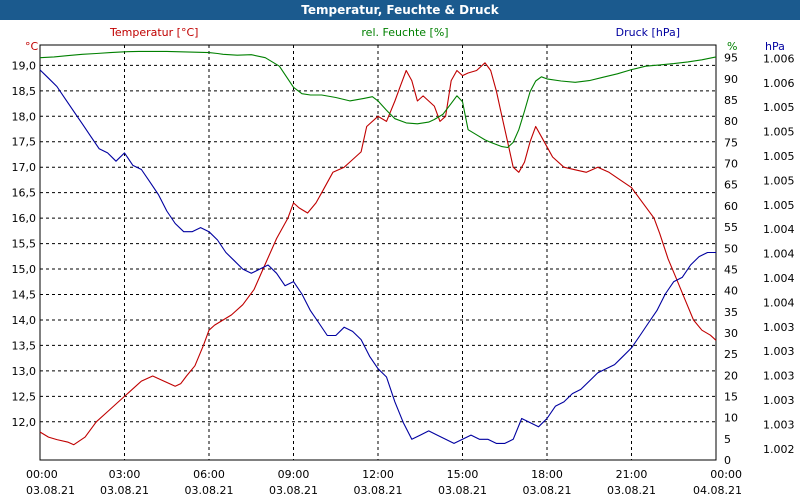  Describe the element at coordinates (731, 206) in the screenshot. I see `humidity-tick-label: 60` at that location.